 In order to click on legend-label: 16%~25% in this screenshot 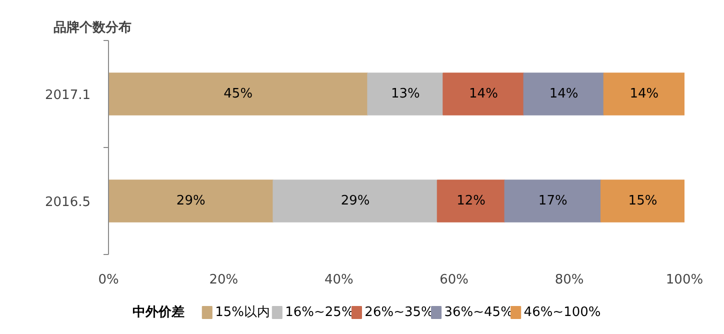, I will do `click(319, 312)`.